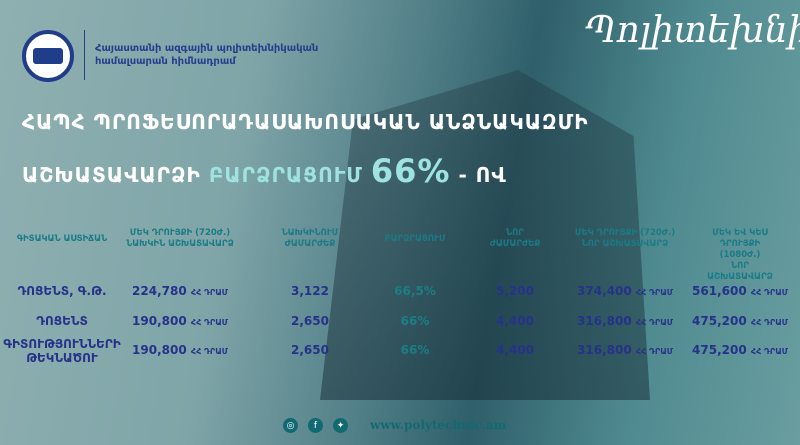 This screenshot has width=800, height=445. What do you see at coordinates (159, 291) in the screenshot?
I see `cell-value: 224,780` at bounding box center [159, 291].